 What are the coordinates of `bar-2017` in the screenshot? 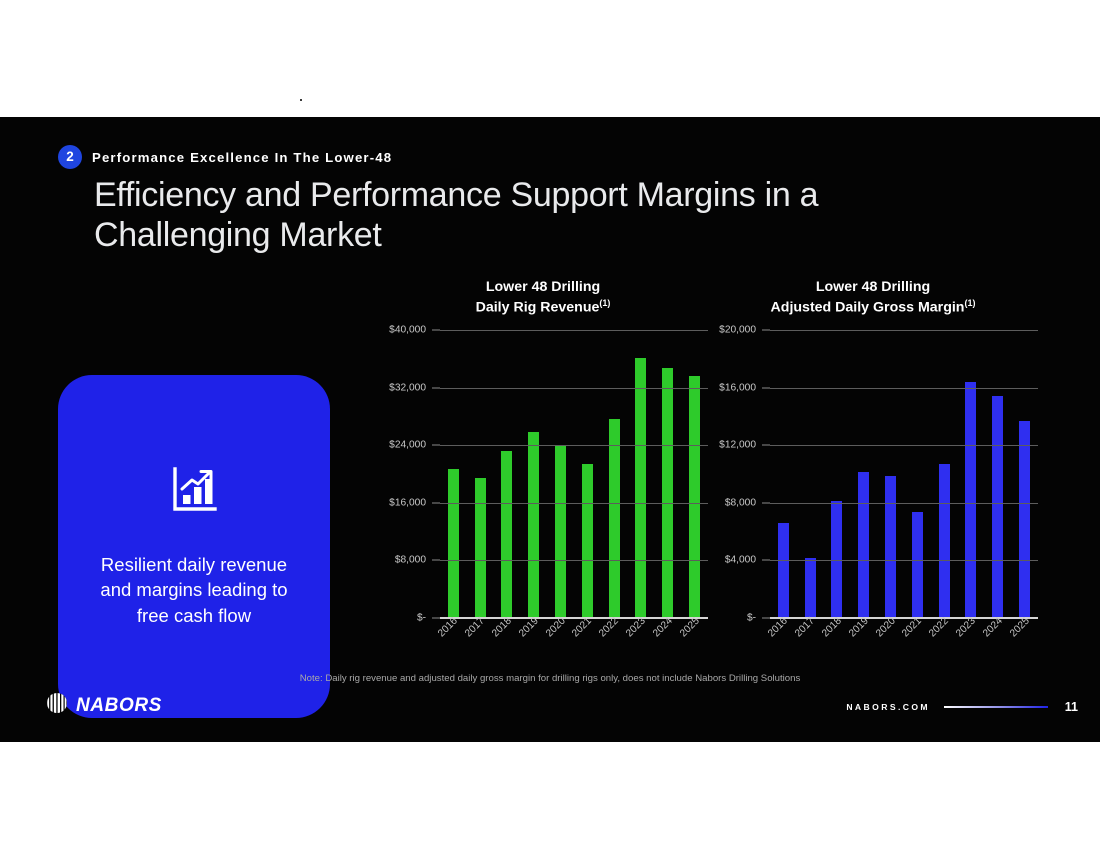 It's located at (480, 548).